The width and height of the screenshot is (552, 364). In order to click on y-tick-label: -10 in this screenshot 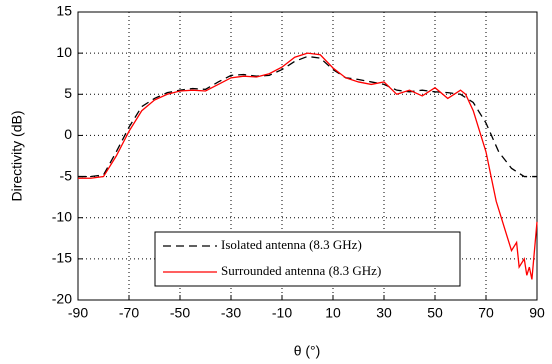, I will do `click(62, 216)`.